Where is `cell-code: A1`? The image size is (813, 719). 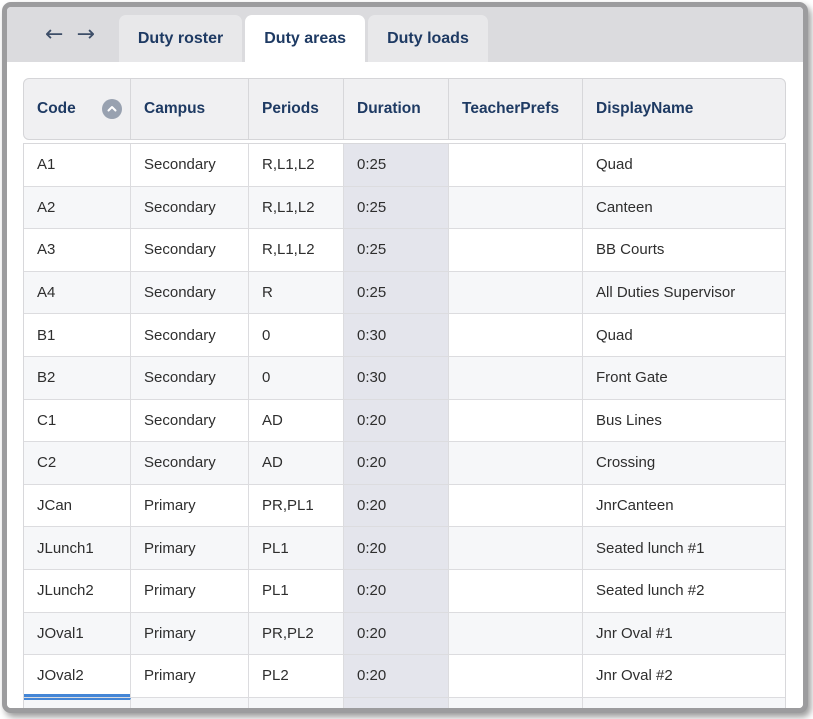 cell-code: A1 is located at coordinates (77, 165).